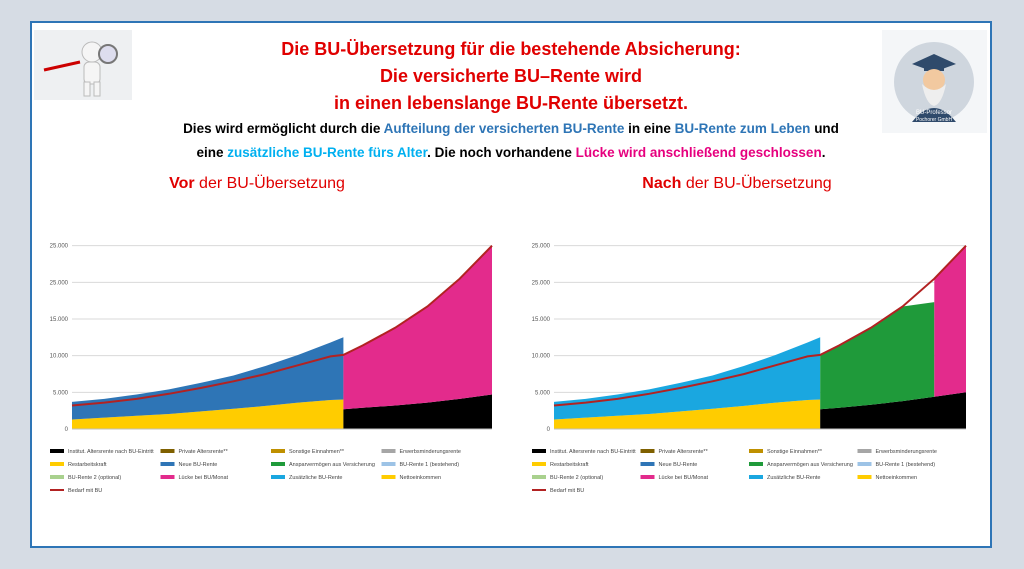  Describe the element at coordinates (504, 128) in the screenshot. I see `sub1-b: Aufteilung der versicherten BU-Rente` at that location.